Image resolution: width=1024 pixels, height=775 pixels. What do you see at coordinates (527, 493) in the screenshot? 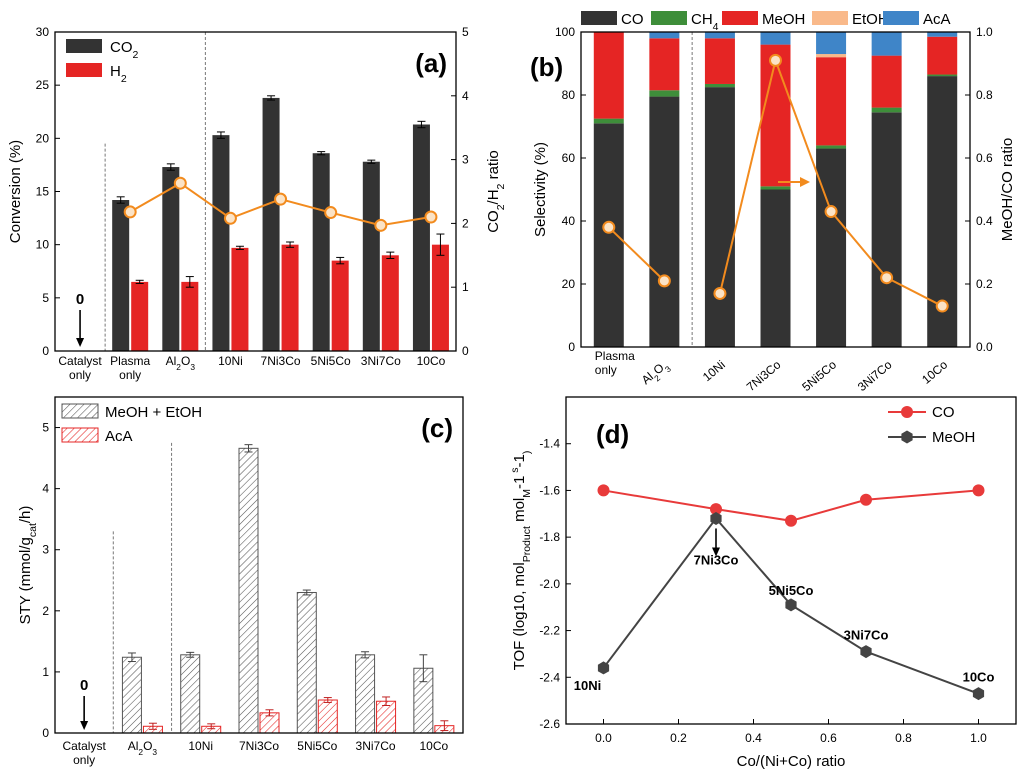
I see `y-axis-label-part: M` at bounding box center [527, 493].